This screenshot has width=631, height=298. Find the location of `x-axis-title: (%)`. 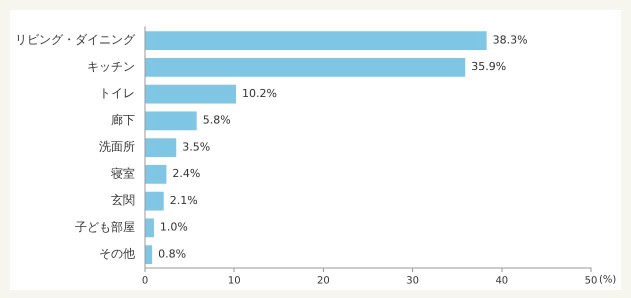

x-axis-title: (%) is located at coordinates (607, 280).